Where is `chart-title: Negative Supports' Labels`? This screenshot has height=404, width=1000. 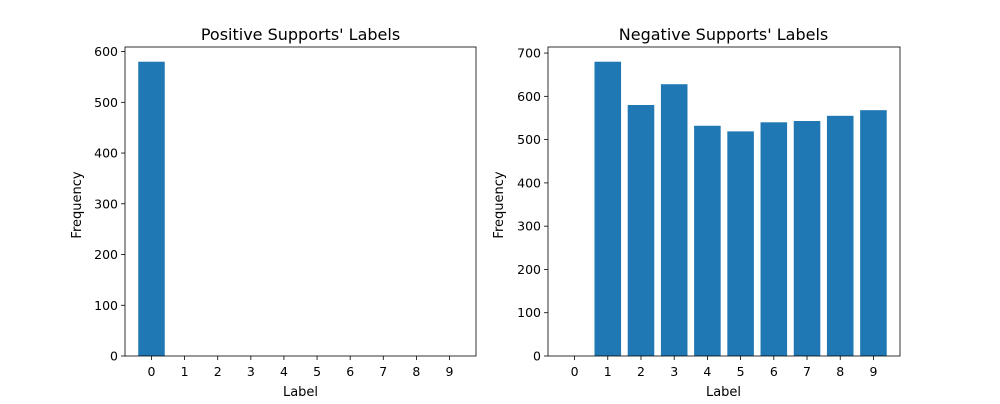
chart-title: Negative Supports' Labels is located at coordinates (723, 34).